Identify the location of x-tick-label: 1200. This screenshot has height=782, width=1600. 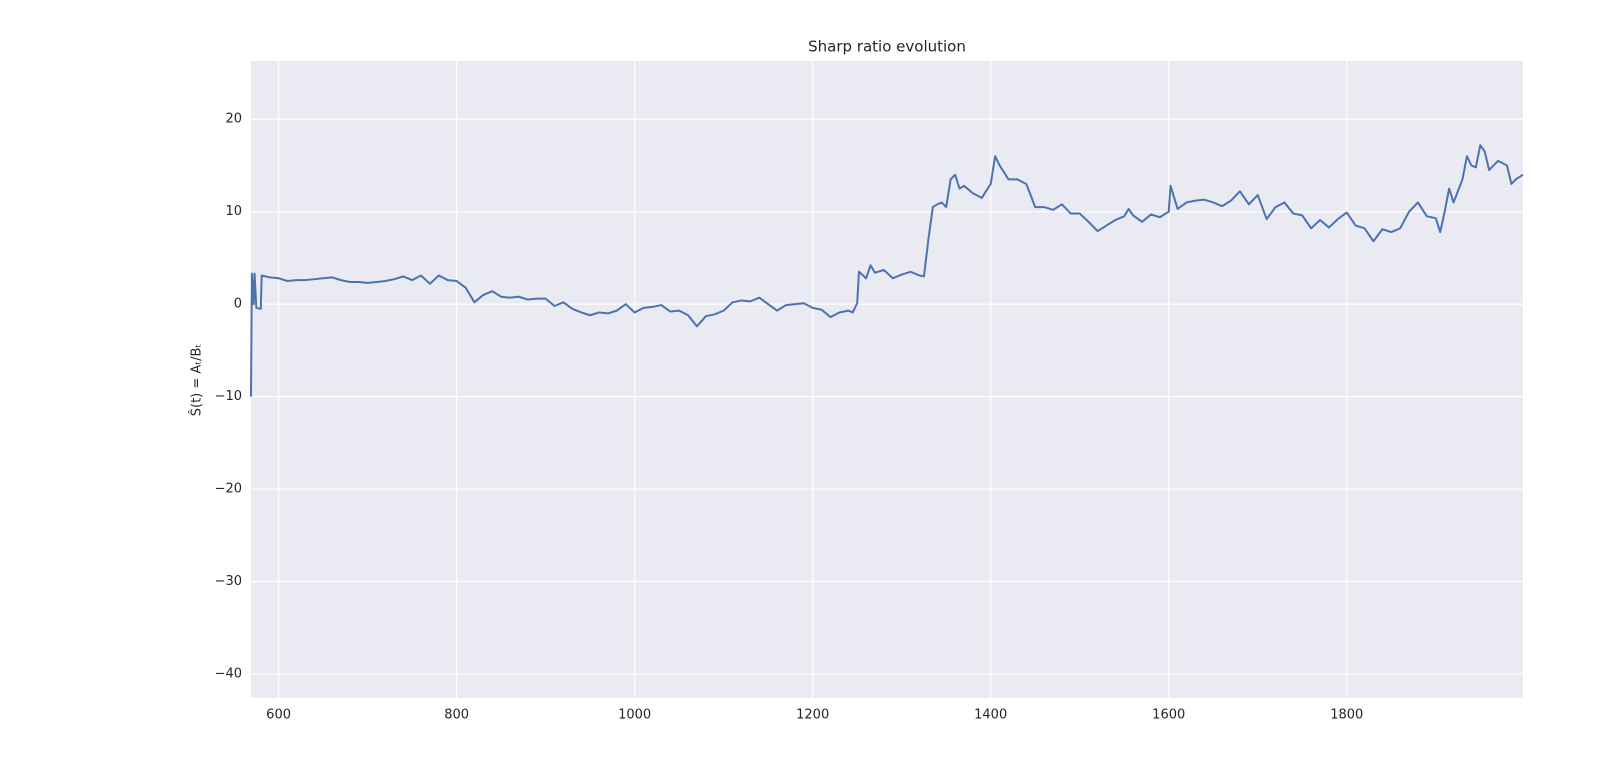
(812, 715).